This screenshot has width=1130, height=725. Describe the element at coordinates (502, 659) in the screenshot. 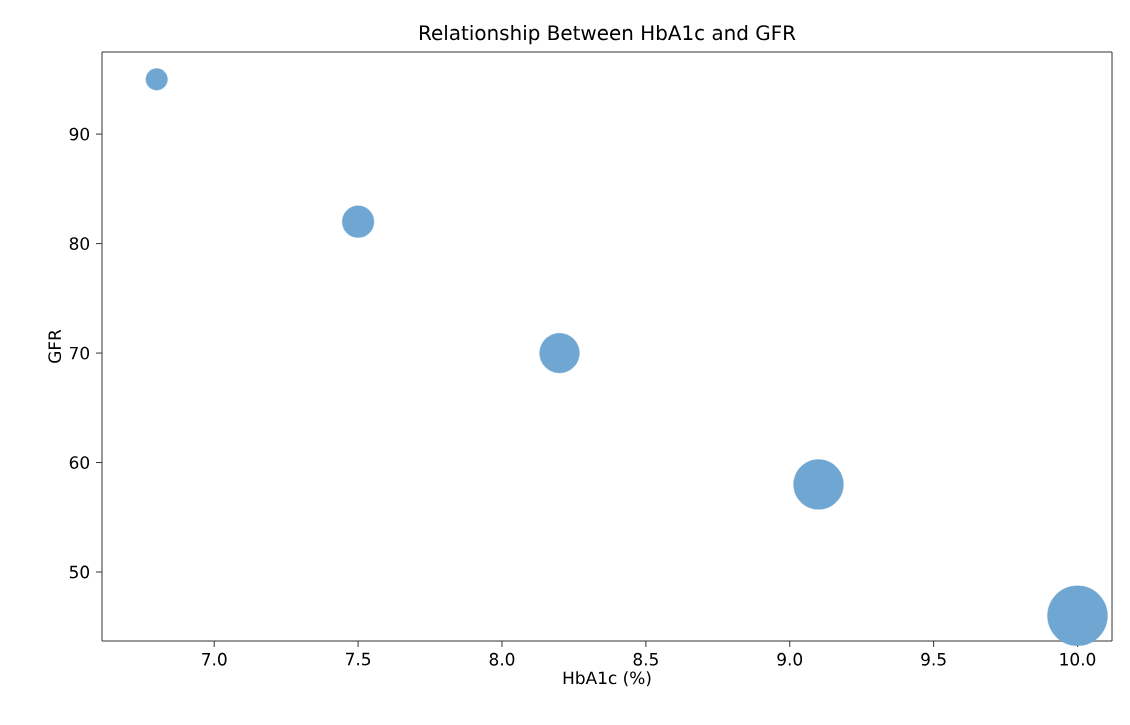

I see `x-tick-label: 8.0` at that location.